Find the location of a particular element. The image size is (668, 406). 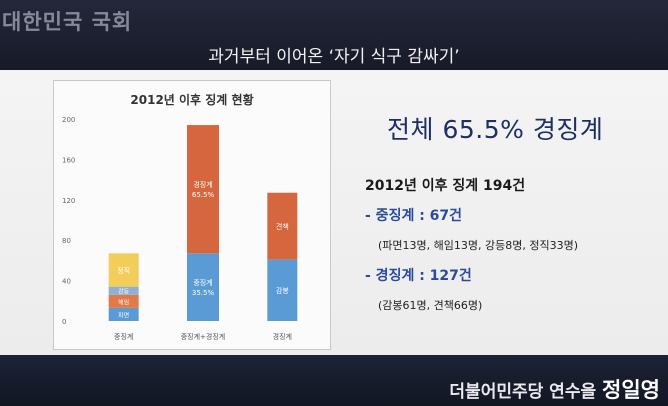

footer-member-name: 정일영 is located at coordinates (631, 390).